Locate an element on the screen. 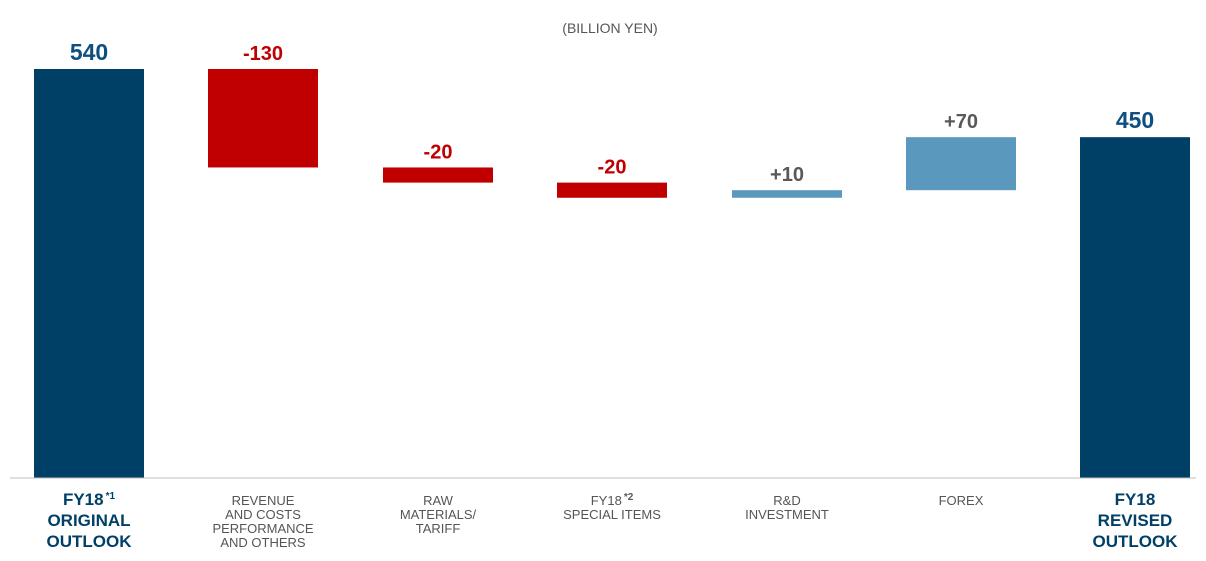  footnote-marker: *1 is located at coordinates (110, 496).